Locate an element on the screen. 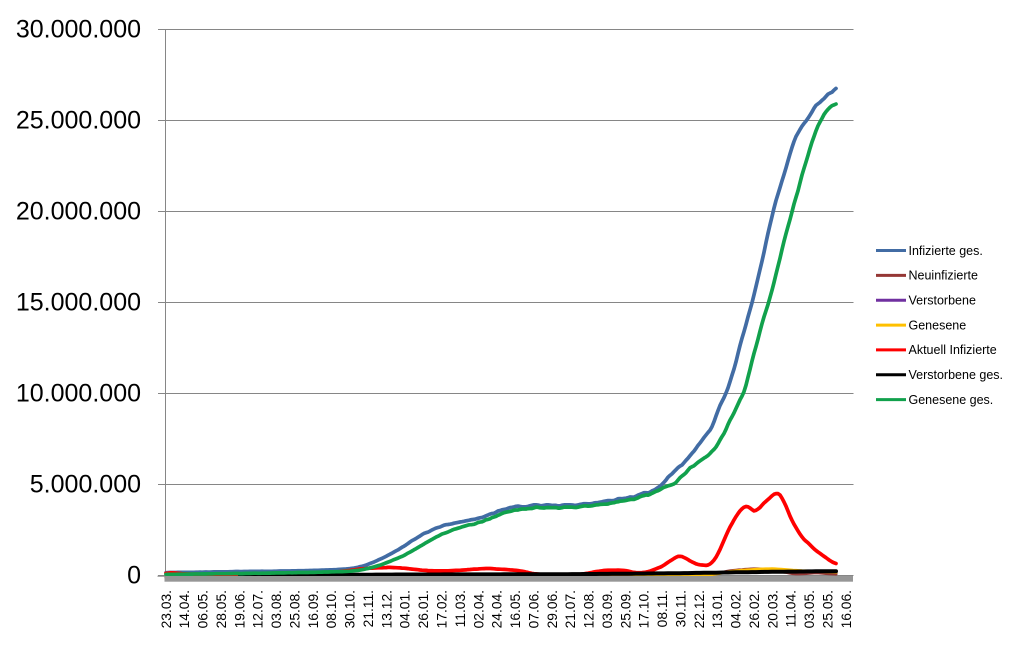 The width and height of the screenshot is (1011, 645). svg-text: 25.05. is located at coordinates (828, 609).